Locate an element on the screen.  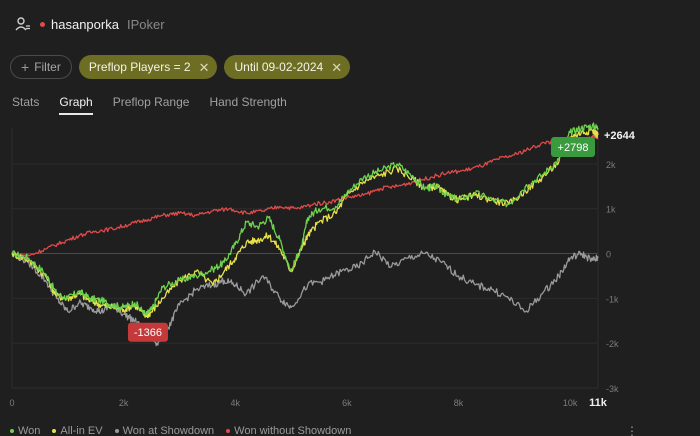
x-tick-label: 8k is located at coordinates (459, 403).